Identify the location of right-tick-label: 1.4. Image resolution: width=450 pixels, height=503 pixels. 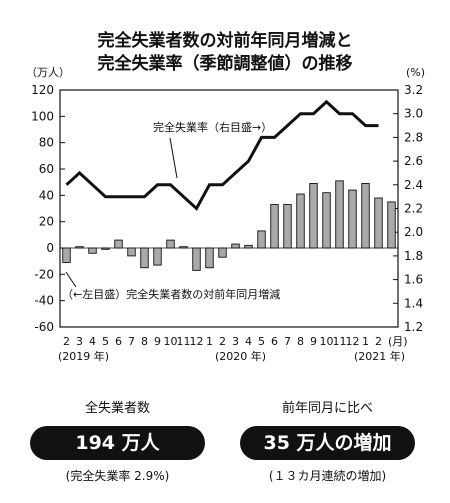
(413, 303).